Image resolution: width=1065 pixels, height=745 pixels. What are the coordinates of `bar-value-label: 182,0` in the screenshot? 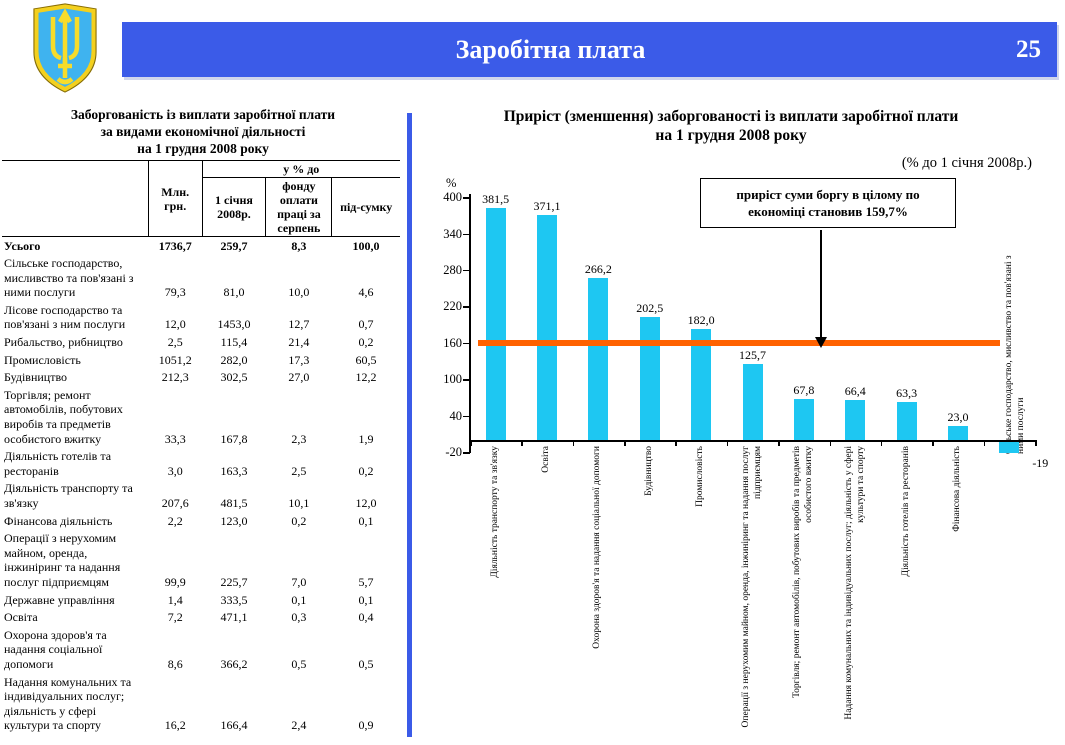 It's located at (701, 320).